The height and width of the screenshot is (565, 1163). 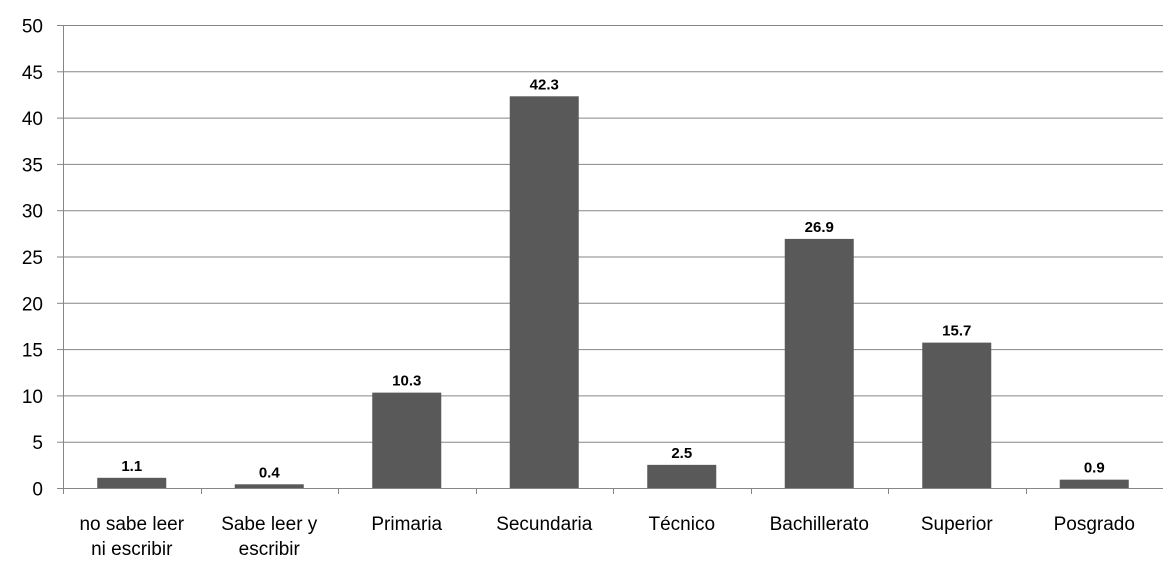 I want to click on y-tick-label: 45, so click(x=32, y=73).